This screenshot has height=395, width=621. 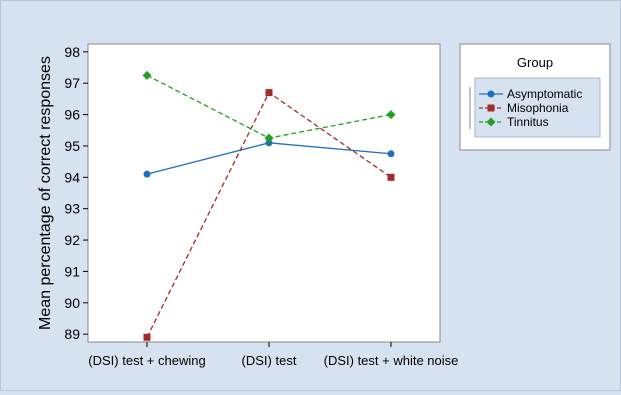 I want to click on y-tick-label: 93, so click(x=72, y=209).